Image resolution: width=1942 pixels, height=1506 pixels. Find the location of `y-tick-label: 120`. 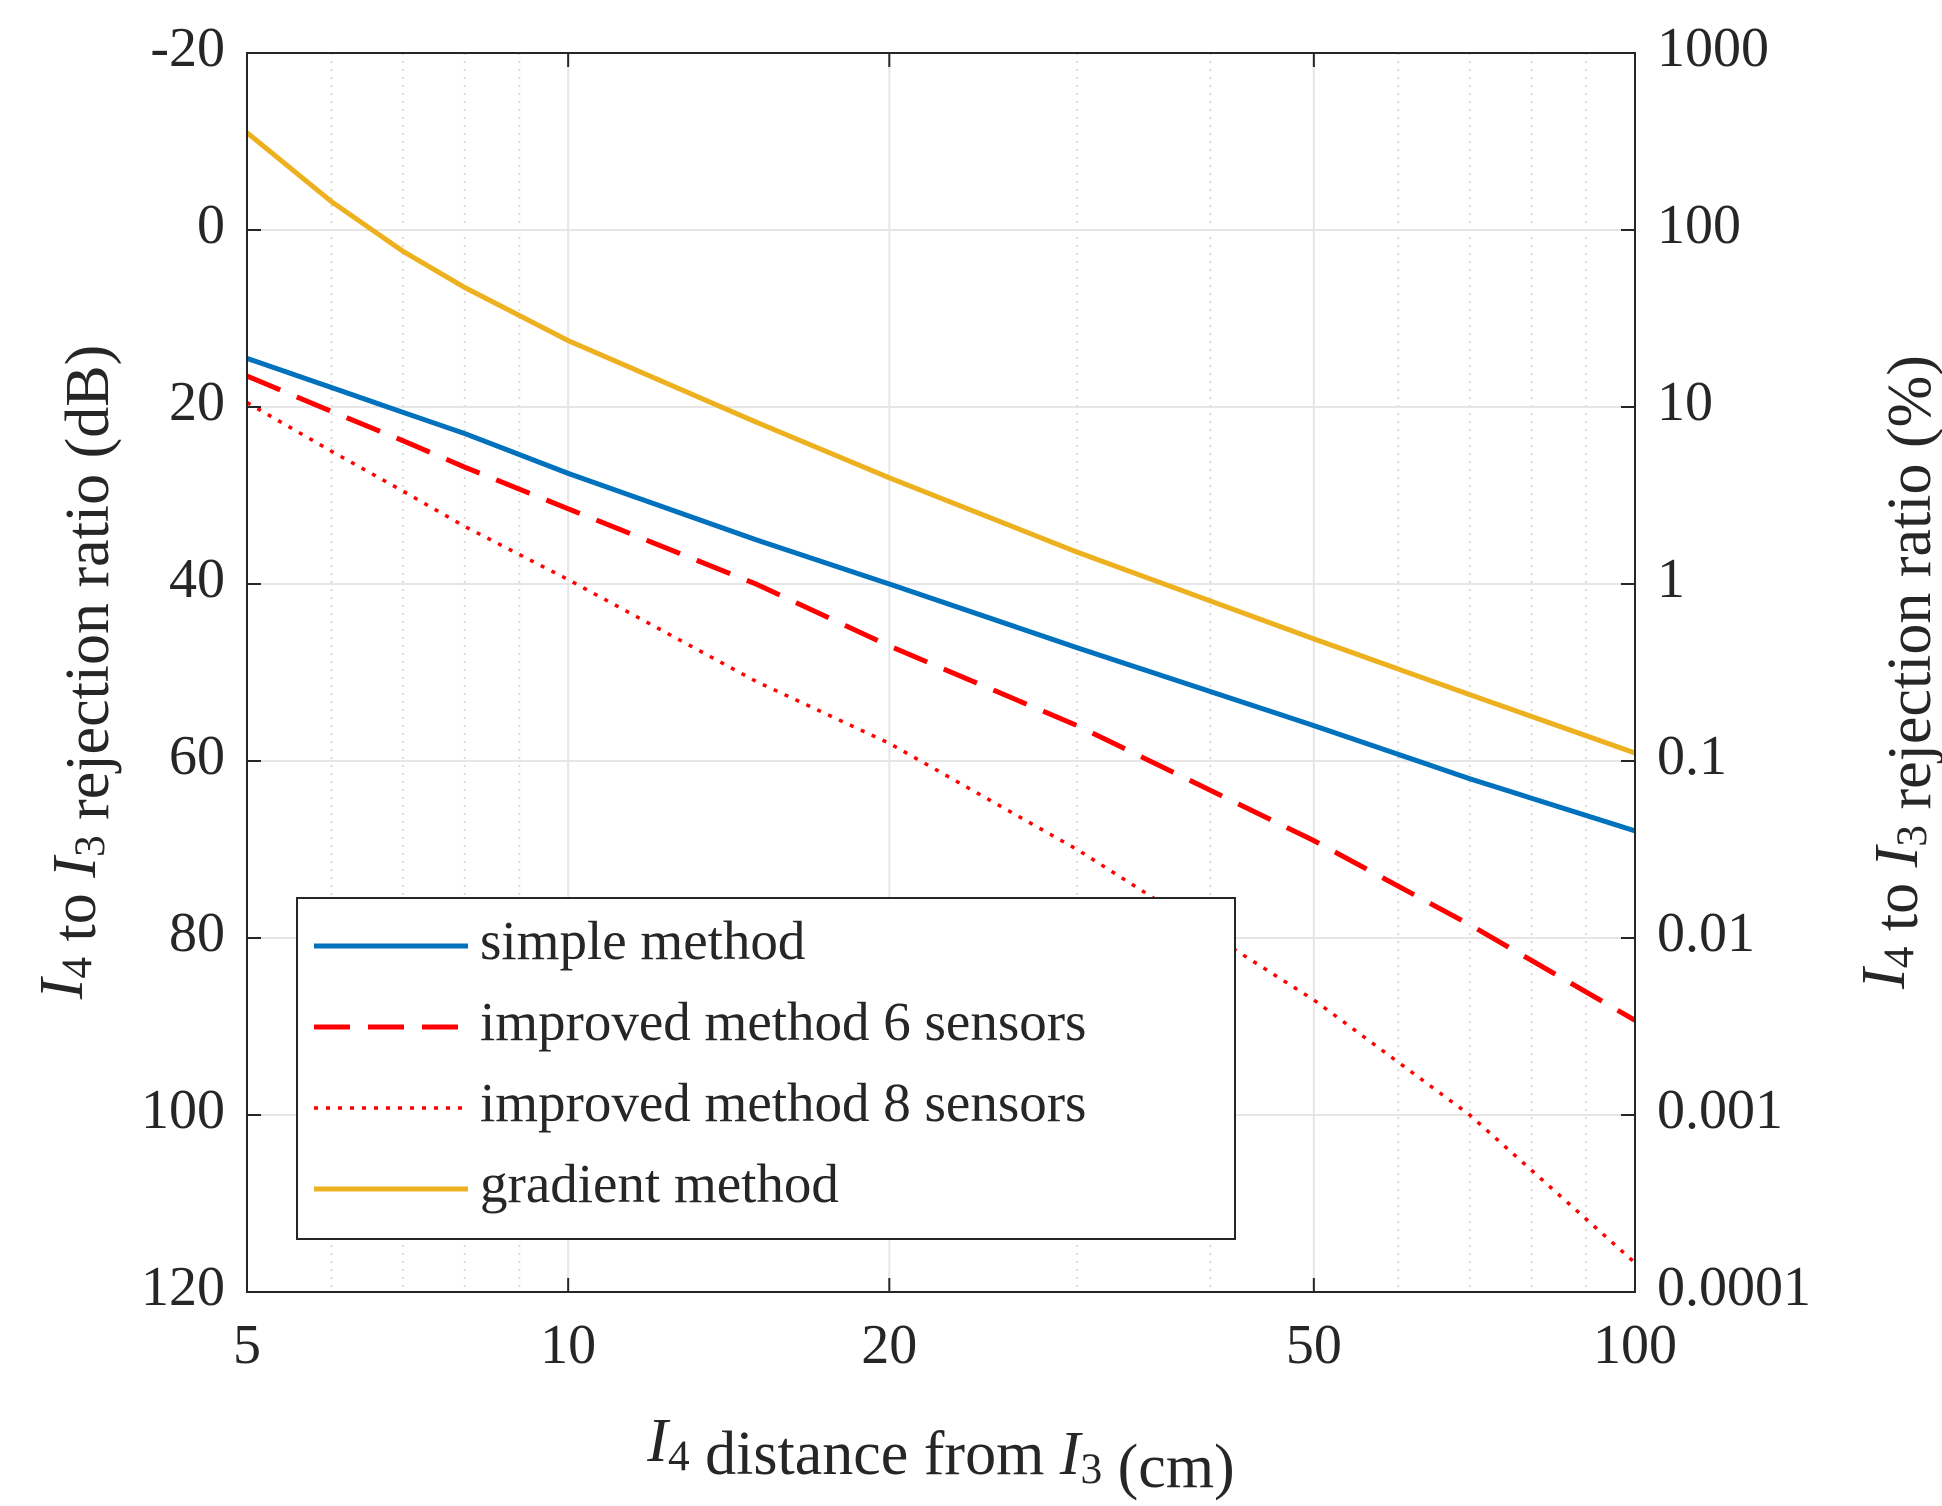

y-tick-label: 120 is located at coordinates (183, 1287).